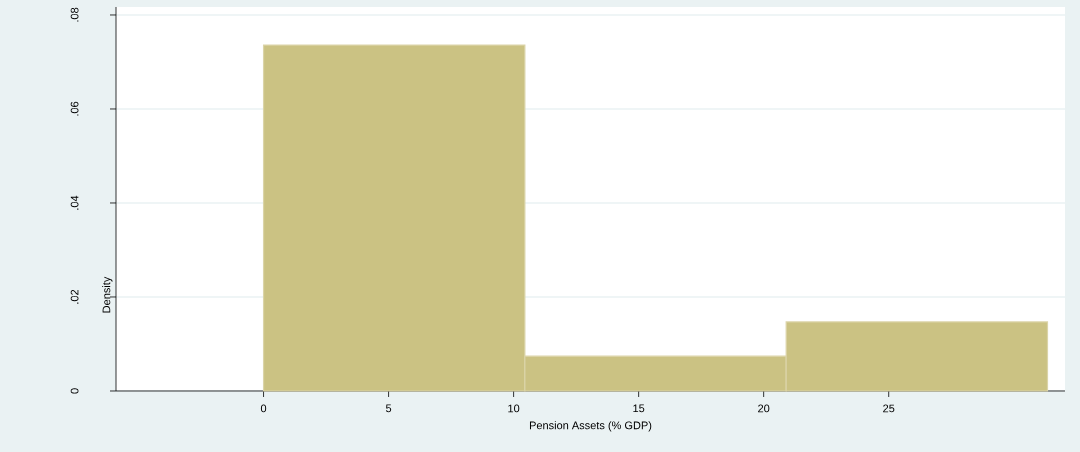  What do you see at coordinates (74, 391) in the screenshot?
I see `y-tick-label: 0` at bounding box center [74, 391].